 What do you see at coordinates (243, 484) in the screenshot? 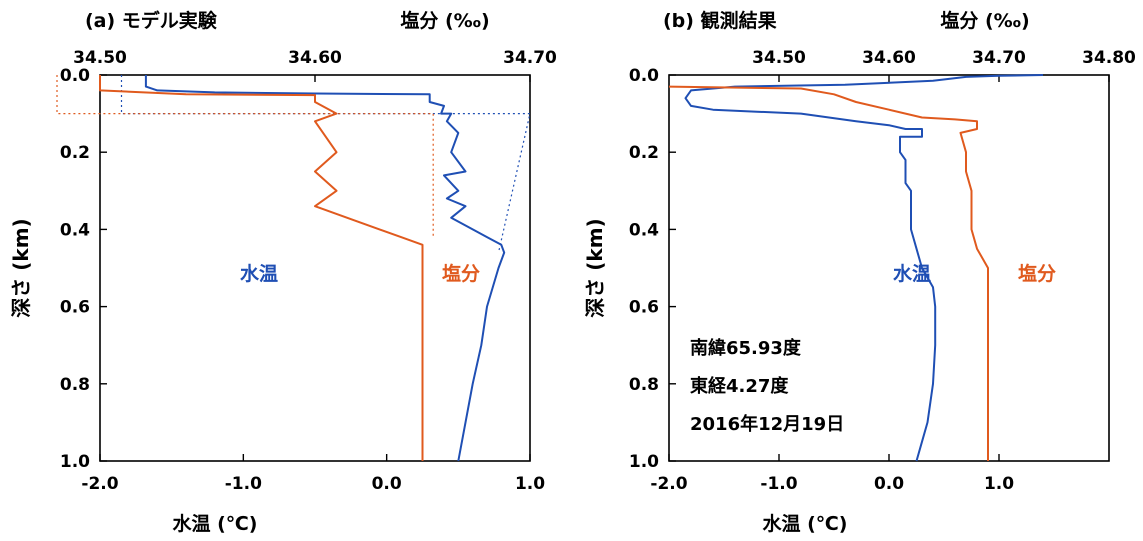
I see `panel-a-x-bottom-tick-label: -1.0` at bounding box center [243, 484].